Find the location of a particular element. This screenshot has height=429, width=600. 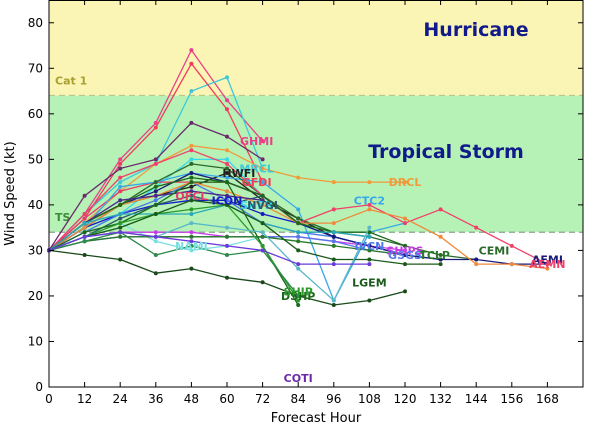

y-tick-label: 10 is located at coordinates (35, 341).